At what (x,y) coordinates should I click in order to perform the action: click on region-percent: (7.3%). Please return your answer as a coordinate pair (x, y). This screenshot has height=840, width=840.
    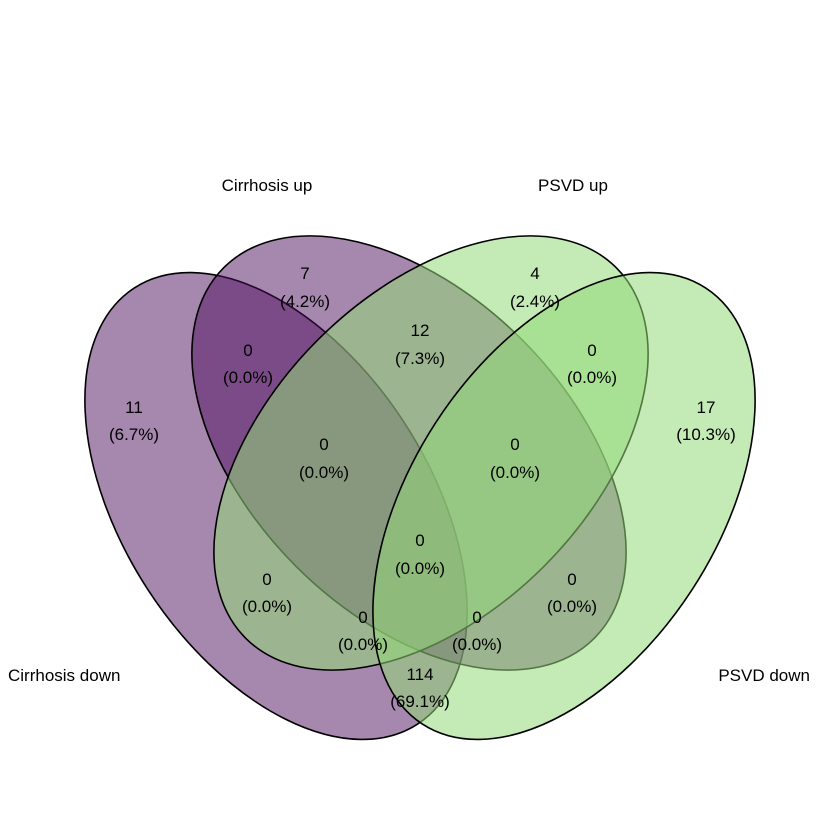
    Looking at the image, I should click on (420, 358).